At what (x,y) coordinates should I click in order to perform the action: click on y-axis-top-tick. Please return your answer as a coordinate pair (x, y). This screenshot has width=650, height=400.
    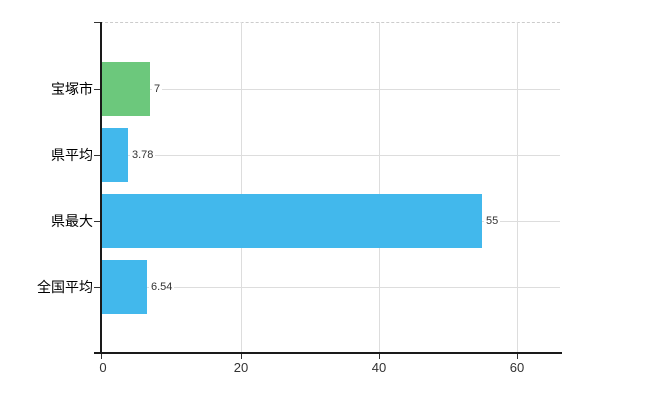
    Looking at the image, I should click on (97, 22).